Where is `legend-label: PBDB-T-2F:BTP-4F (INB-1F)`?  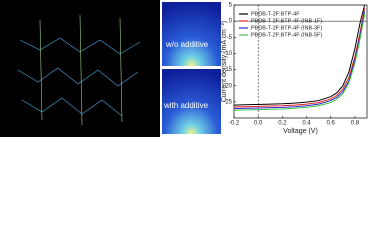
legend-label: PBDB-T-2F:BTP-4F (INB-1F) is located at coordinates (286, 21).